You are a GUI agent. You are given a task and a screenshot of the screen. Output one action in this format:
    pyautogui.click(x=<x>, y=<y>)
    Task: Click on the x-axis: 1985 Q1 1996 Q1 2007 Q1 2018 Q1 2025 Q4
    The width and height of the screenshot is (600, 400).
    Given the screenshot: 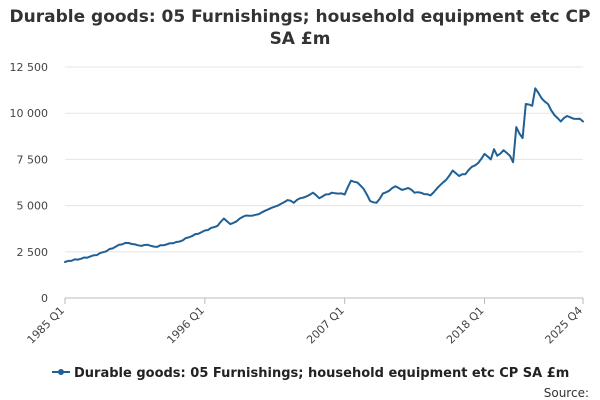 What is the action you would take?
    pyautogui.click(x=305, y=322)
    